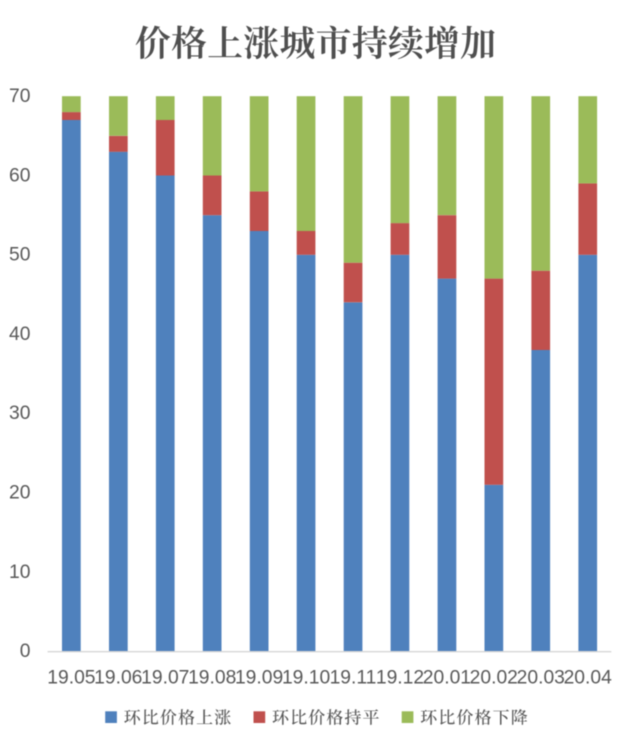  What do you see at coordinates (165, 677) in the screenshot?
I see `svg-text: 19.07` at bounding box center [165, 677].